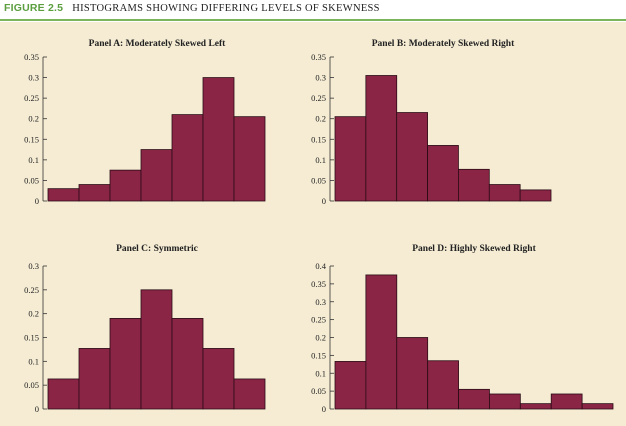  Describe the element at coordinates (320, 373) in the screenshot. I see `panel-d-y-tick-label: 0.1` at that location.